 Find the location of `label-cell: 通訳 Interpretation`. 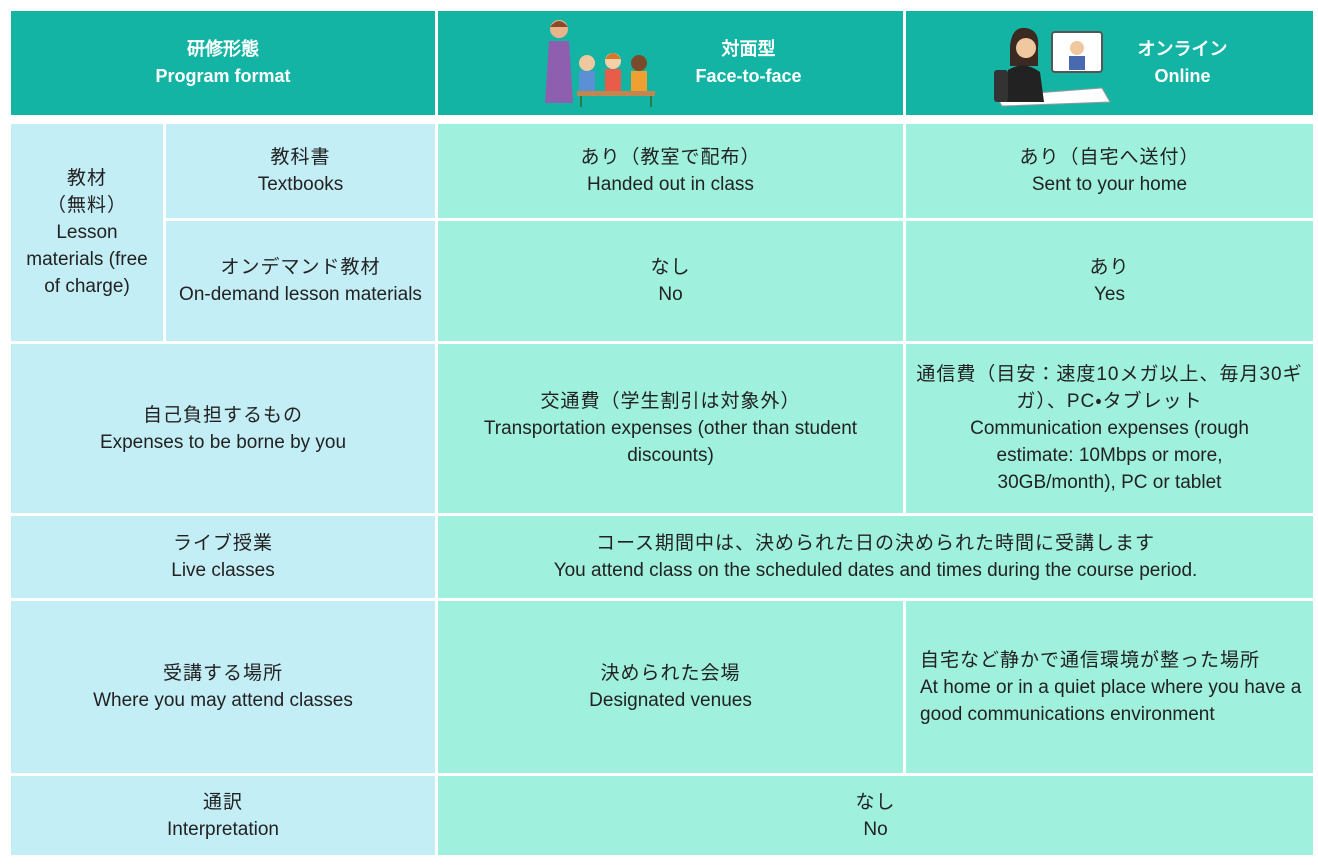

label-cell: 通訳 Interpretation is located at coordinates (223, 815).